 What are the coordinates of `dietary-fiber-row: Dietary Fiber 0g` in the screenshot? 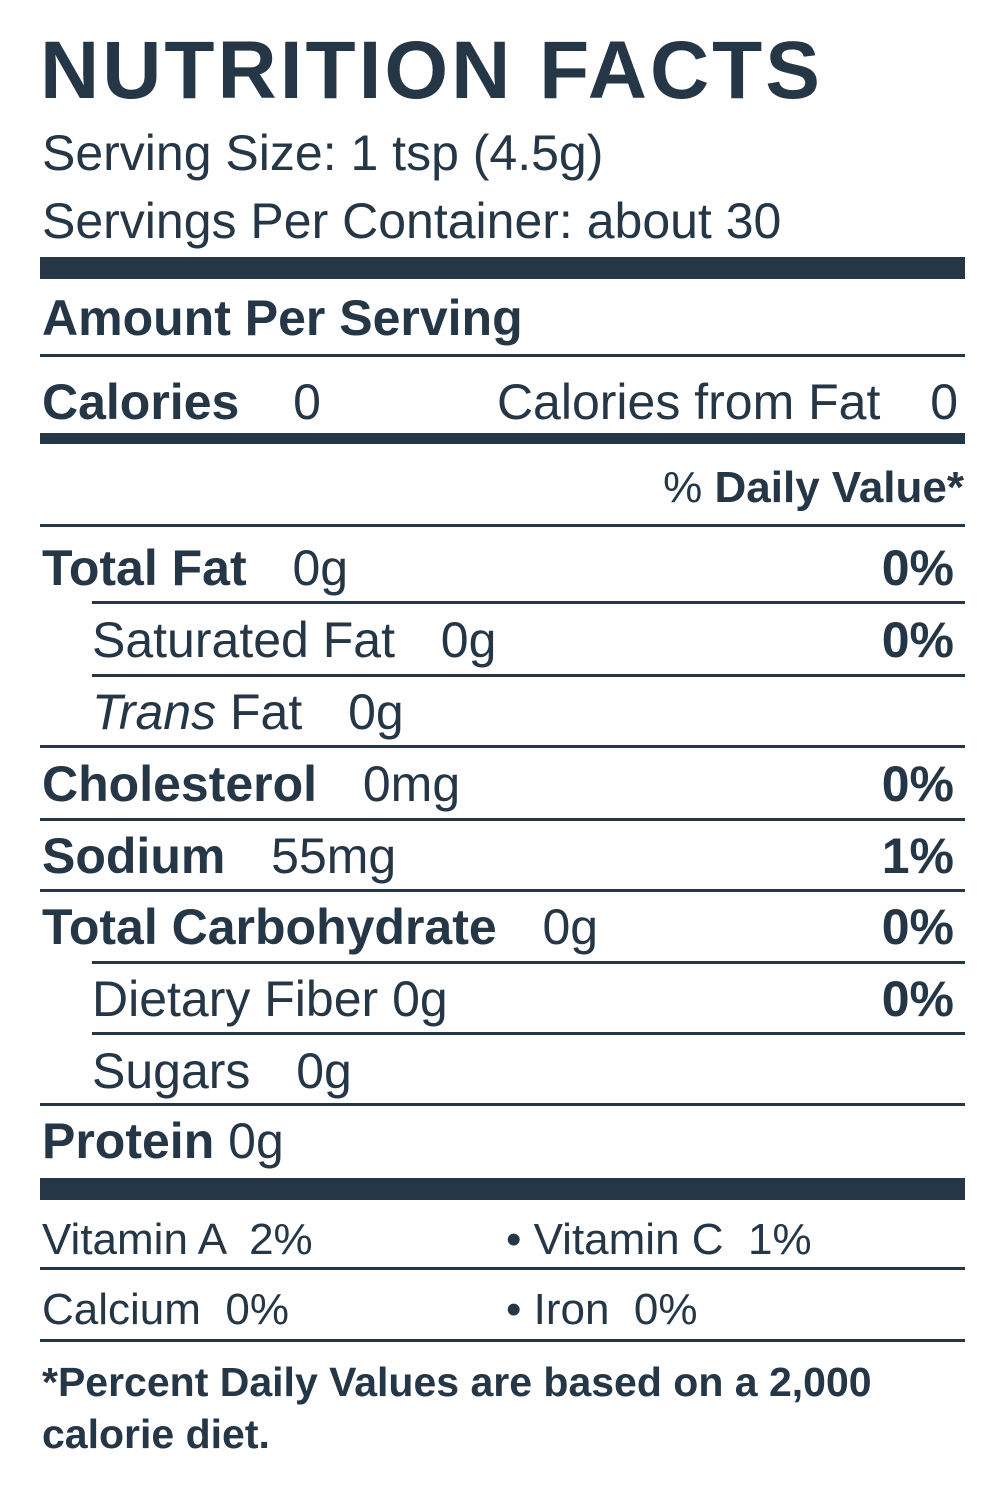 It's located at (270, 999).